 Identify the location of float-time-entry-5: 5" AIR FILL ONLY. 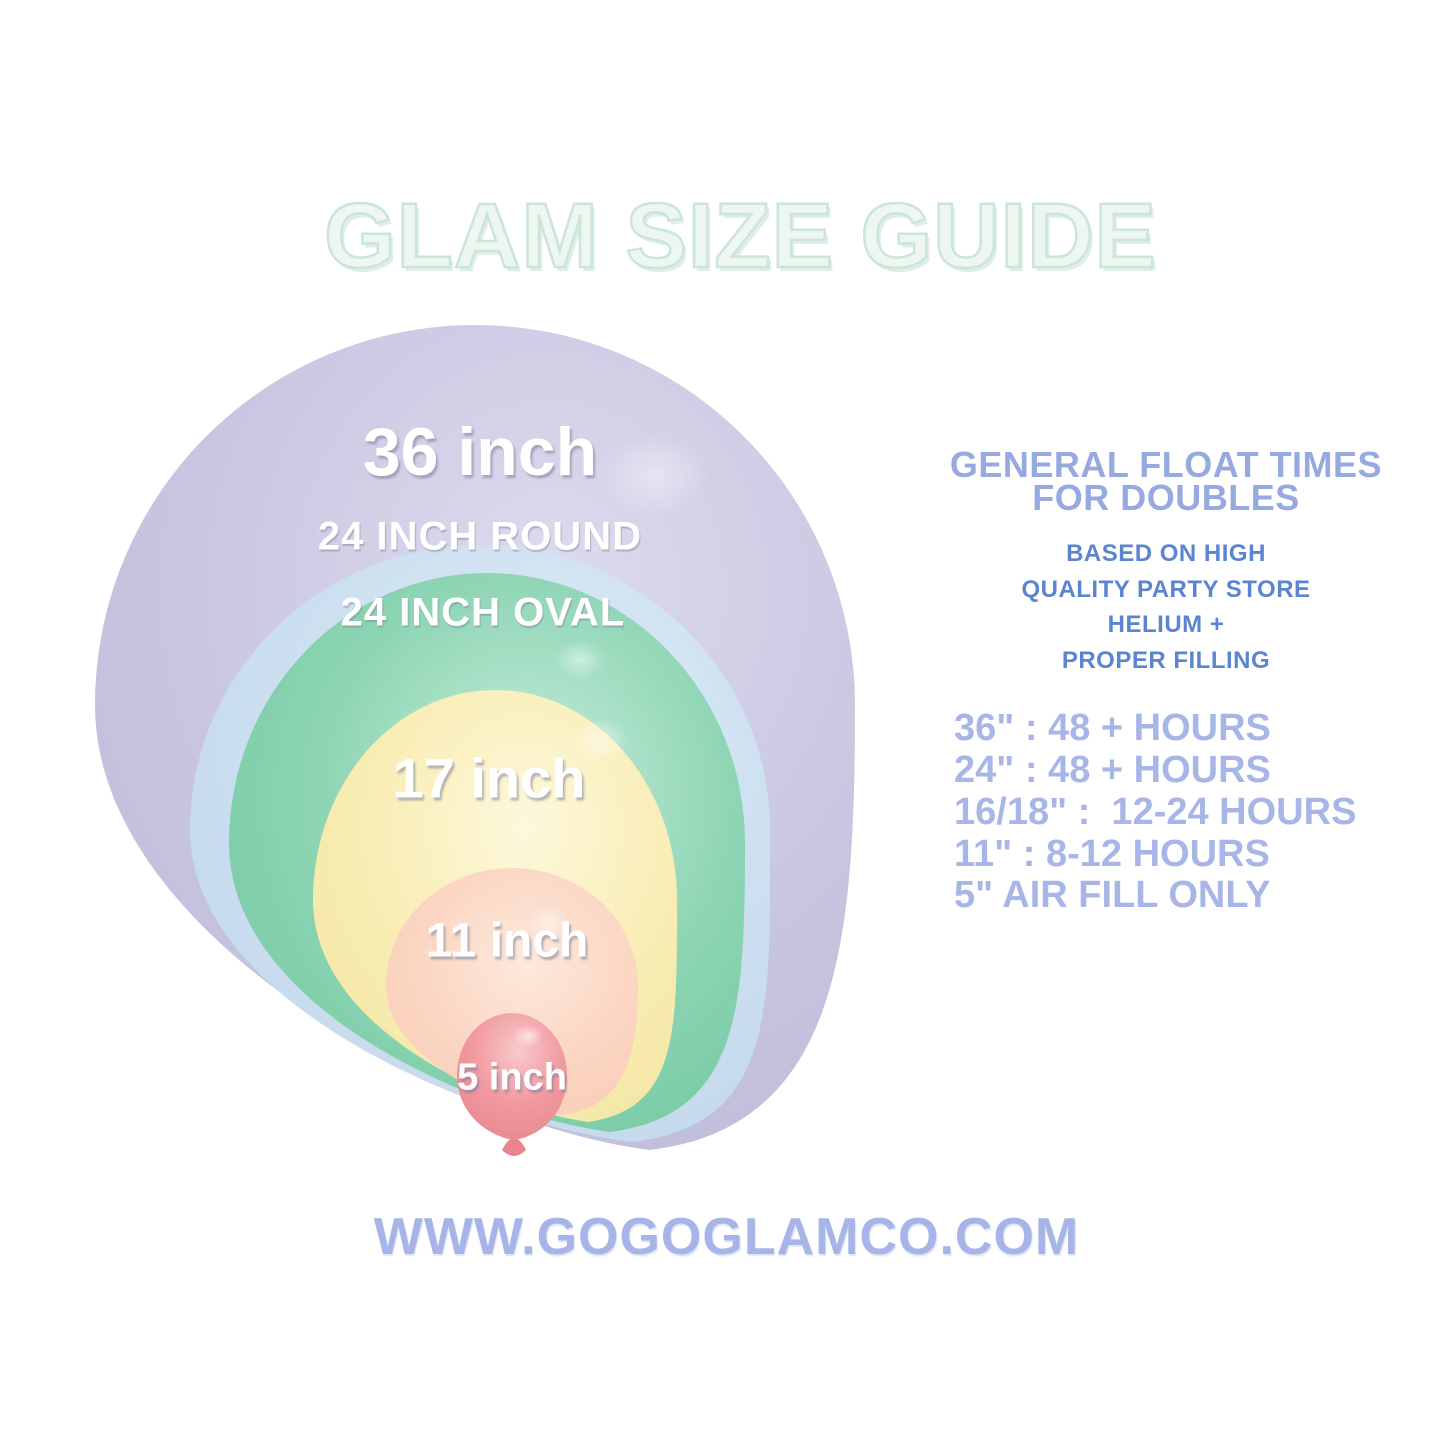
(1112, 895).